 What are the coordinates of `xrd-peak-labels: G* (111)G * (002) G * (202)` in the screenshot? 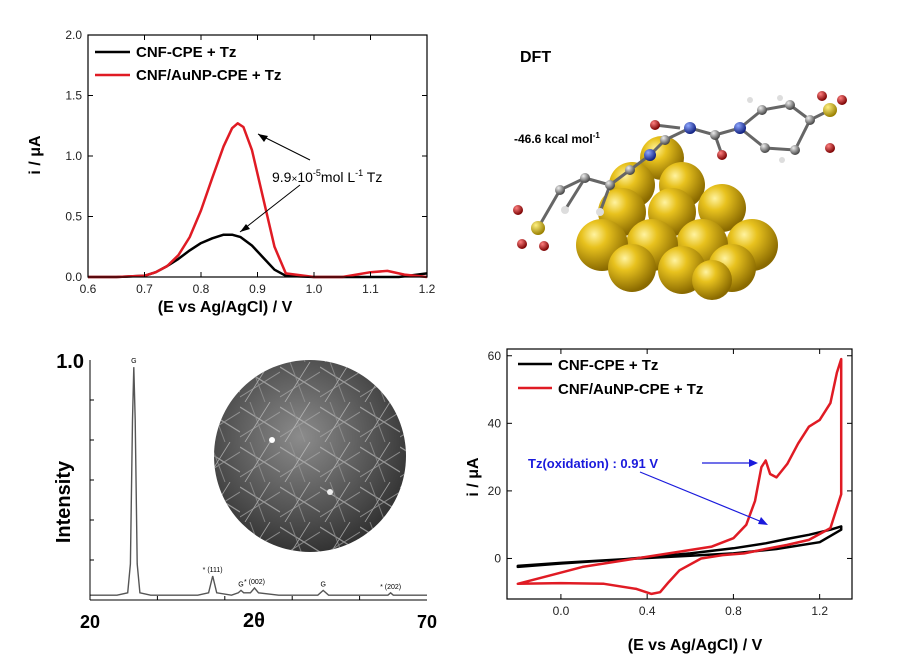 It's located at (266, 474).